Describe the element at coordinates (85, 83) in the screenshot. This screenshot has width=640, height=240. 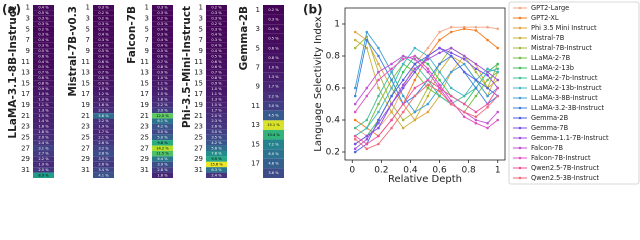
I see `row-label: 15` at that location.